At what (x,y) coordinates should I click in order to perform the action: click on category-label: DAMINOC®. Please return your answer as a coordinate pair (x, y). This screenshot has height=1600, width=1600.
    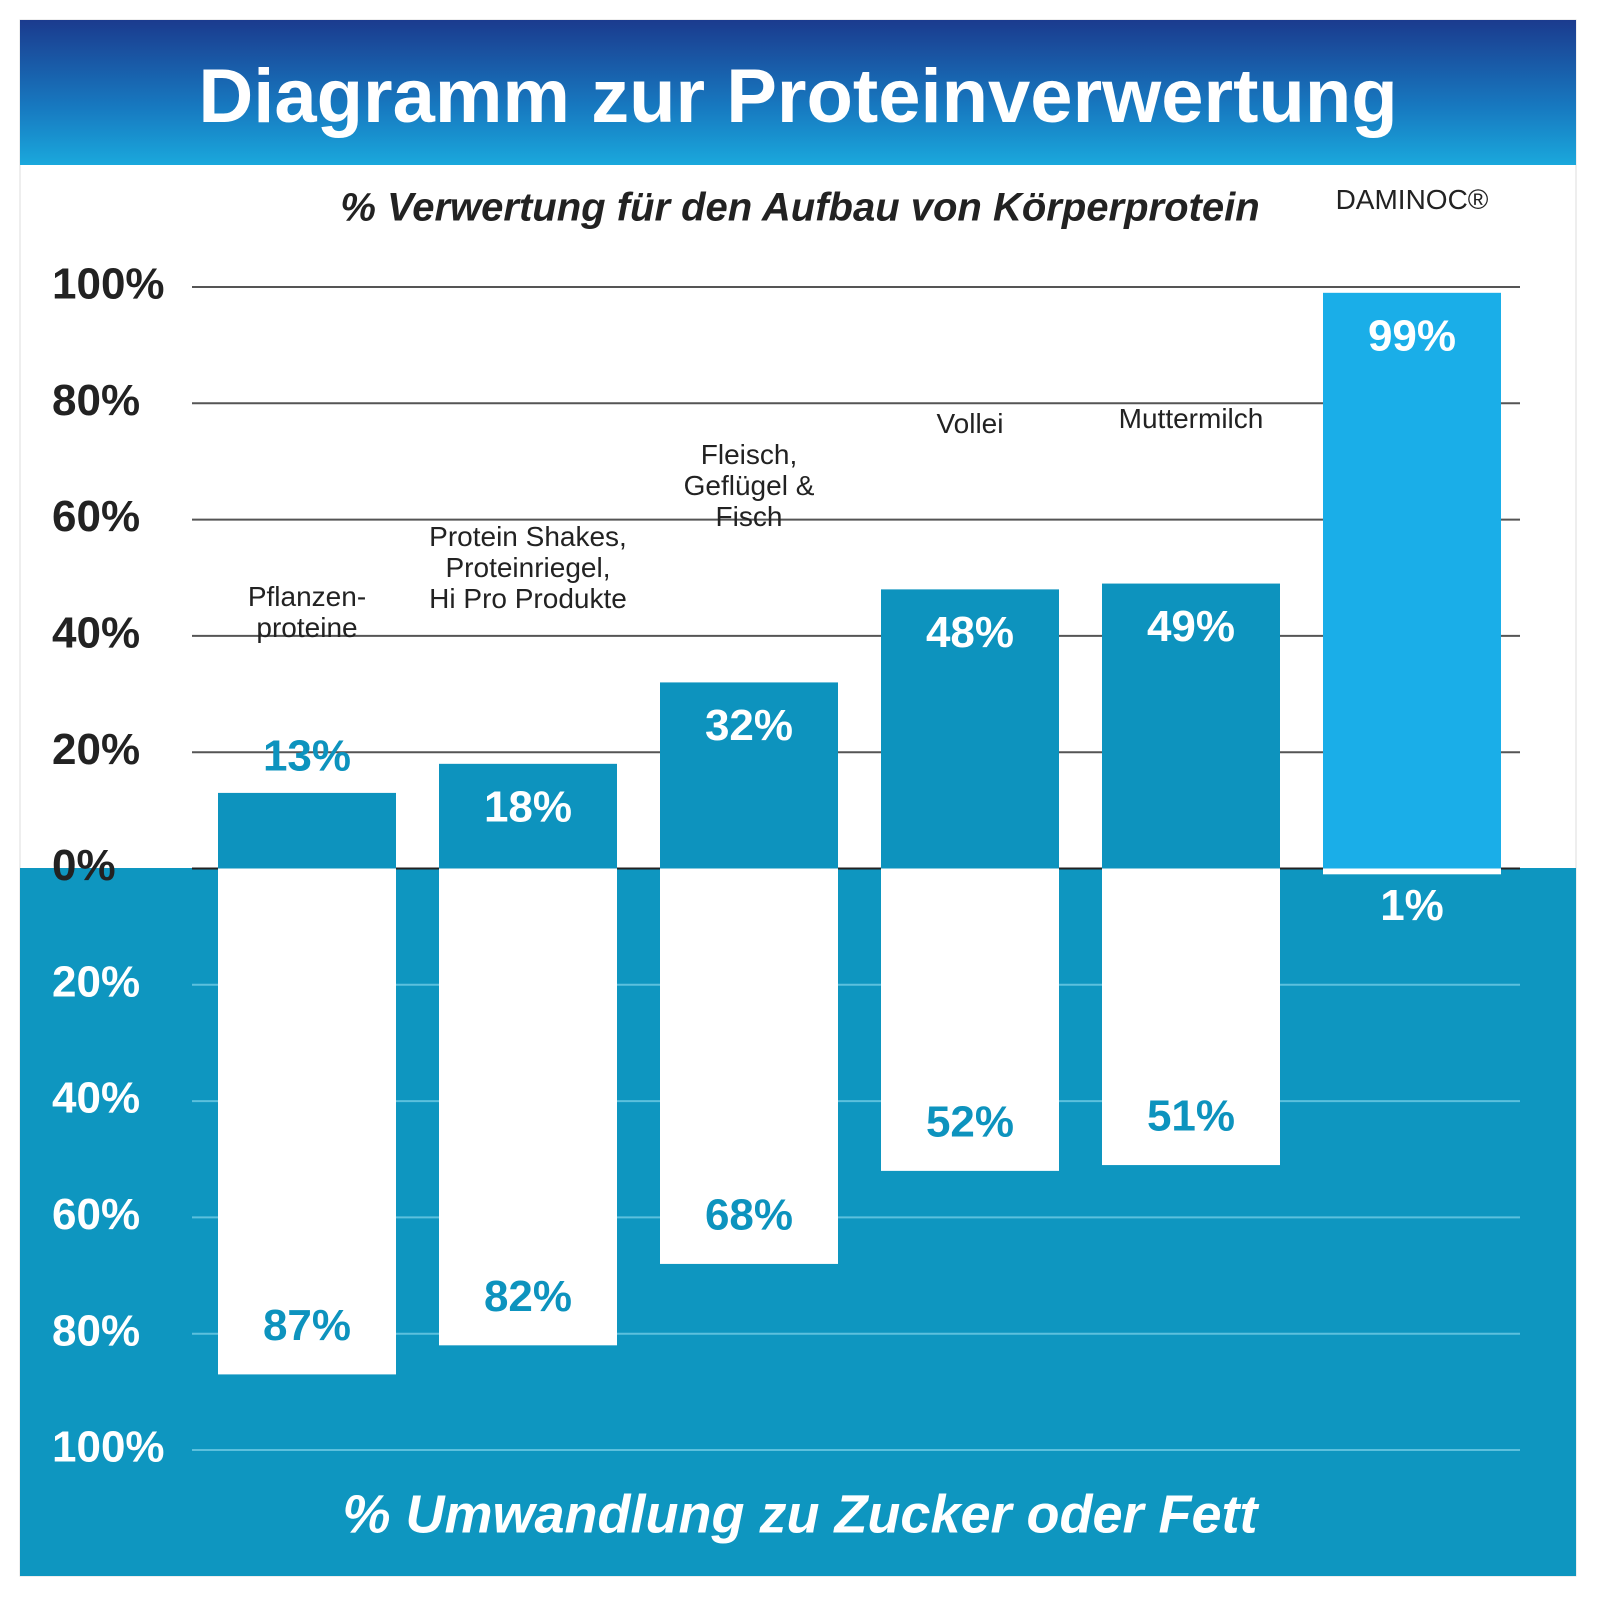
    Looking at the image, I should click on (1412, 199).